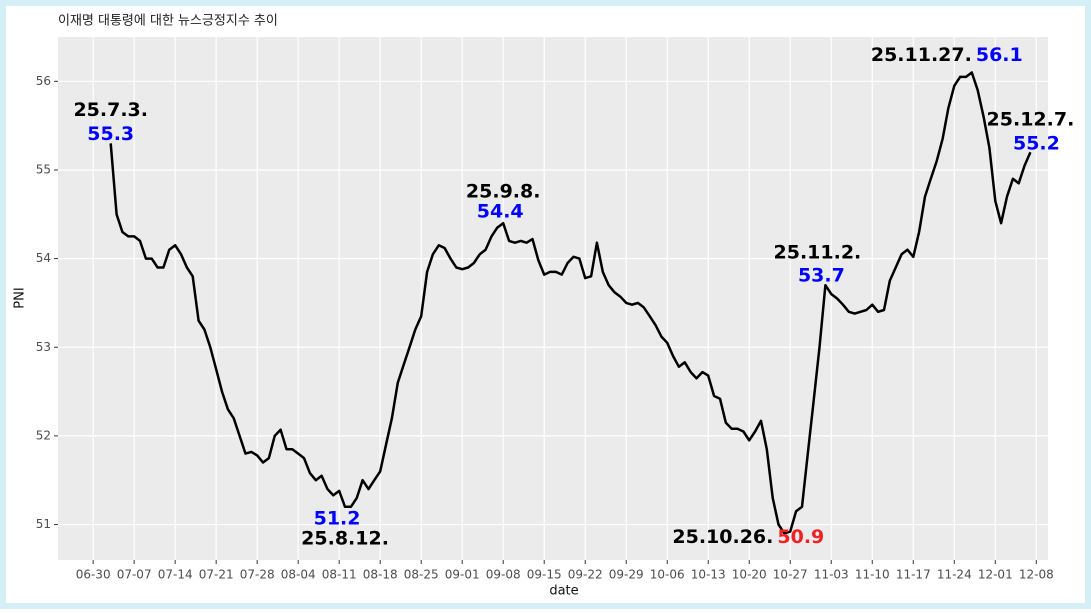 This screenshot has height=613, width=1091. What do you see at coordinates (110, 134) in the screenshot?
I see `annotation-value: 55.3` at bounding box center [110, 134].